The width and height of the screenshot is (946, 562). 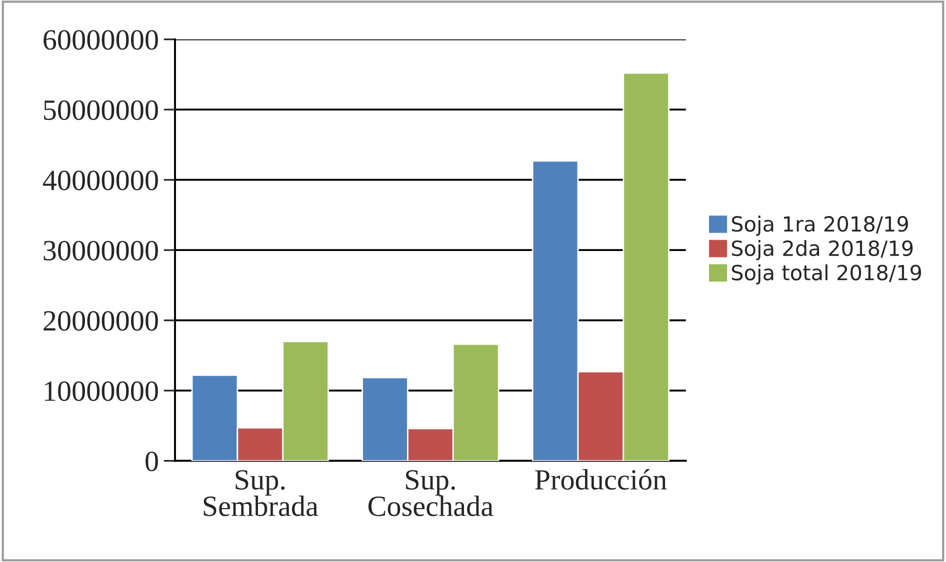 I want to click on y-tick-label: 60000000, so click(x=101, y=40).